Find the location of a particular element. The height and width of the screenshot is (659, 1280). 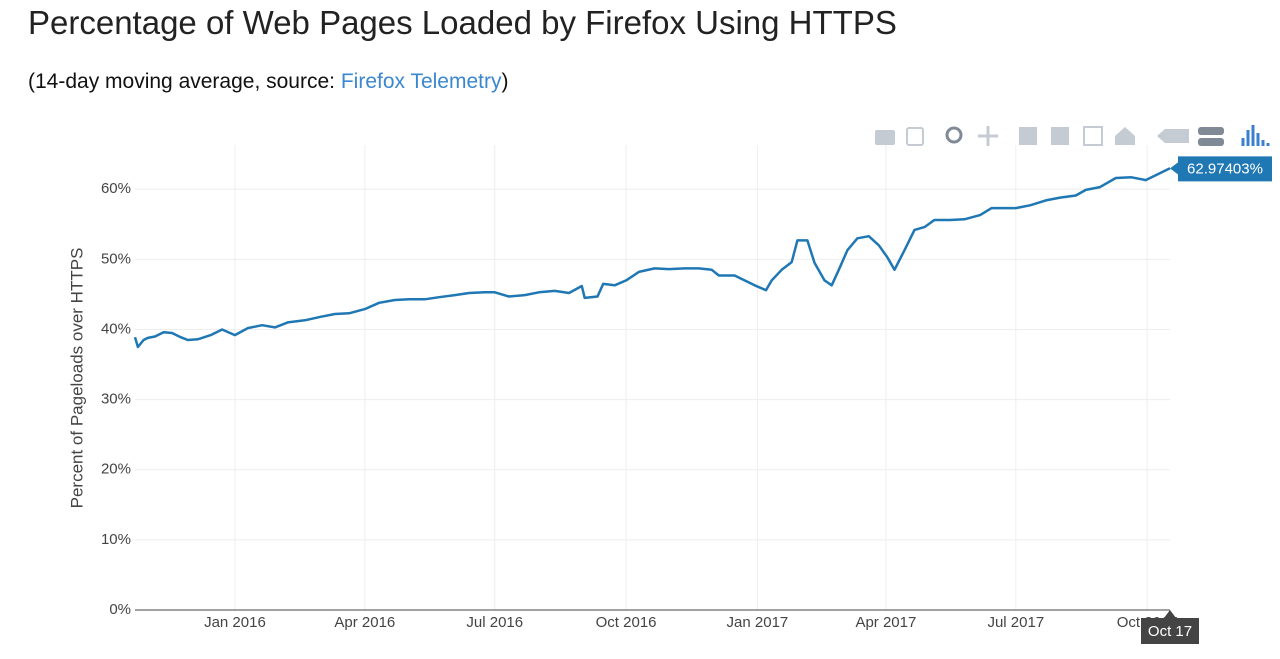

home-icon is located at coordinates (1125, 136).